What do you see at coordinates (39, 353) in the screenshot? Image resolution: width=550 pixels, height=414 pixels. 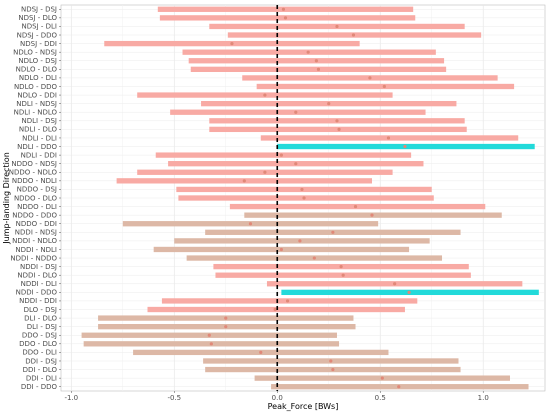 I see `y-tick-label: DDO - DLI` at bounding box center [39, 353].